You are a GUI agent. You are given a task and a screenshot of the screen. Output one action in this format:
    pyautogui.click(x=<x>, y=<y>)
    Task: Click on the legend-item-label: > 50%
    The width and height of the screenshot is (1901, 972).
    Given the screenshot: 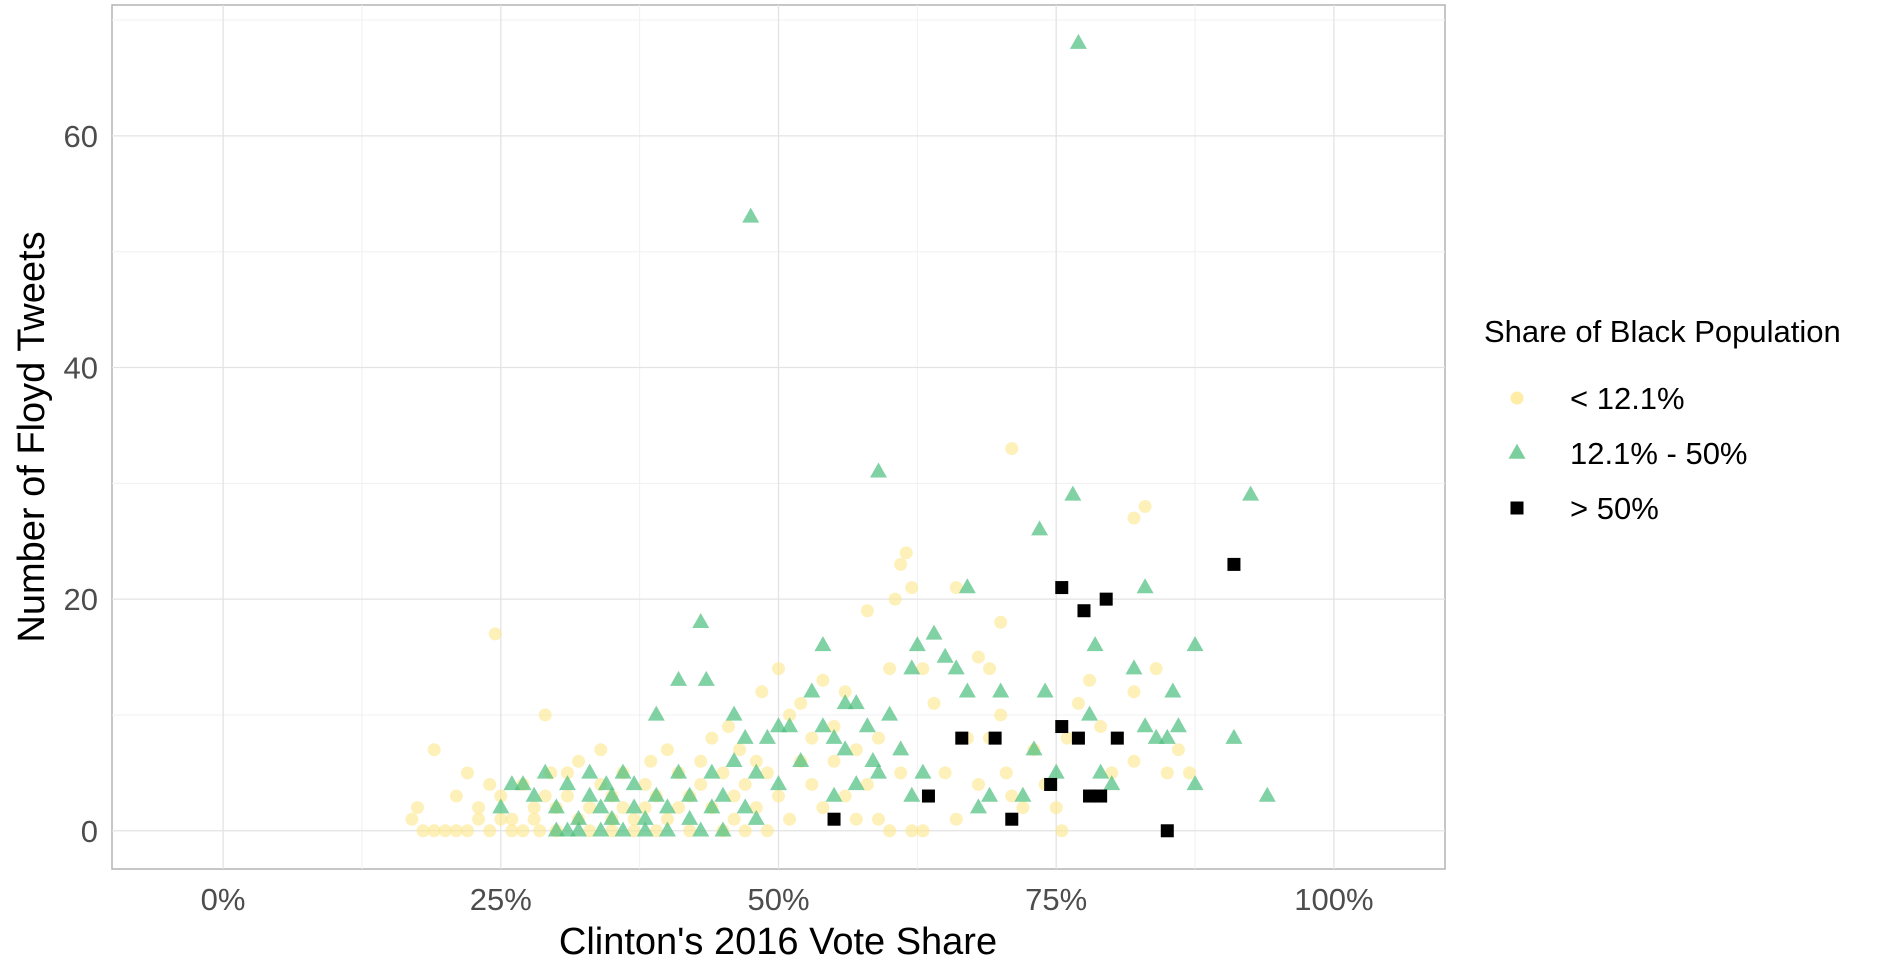 What is the action you would take?
    pyautogui.click(x=1614, y=508)
    